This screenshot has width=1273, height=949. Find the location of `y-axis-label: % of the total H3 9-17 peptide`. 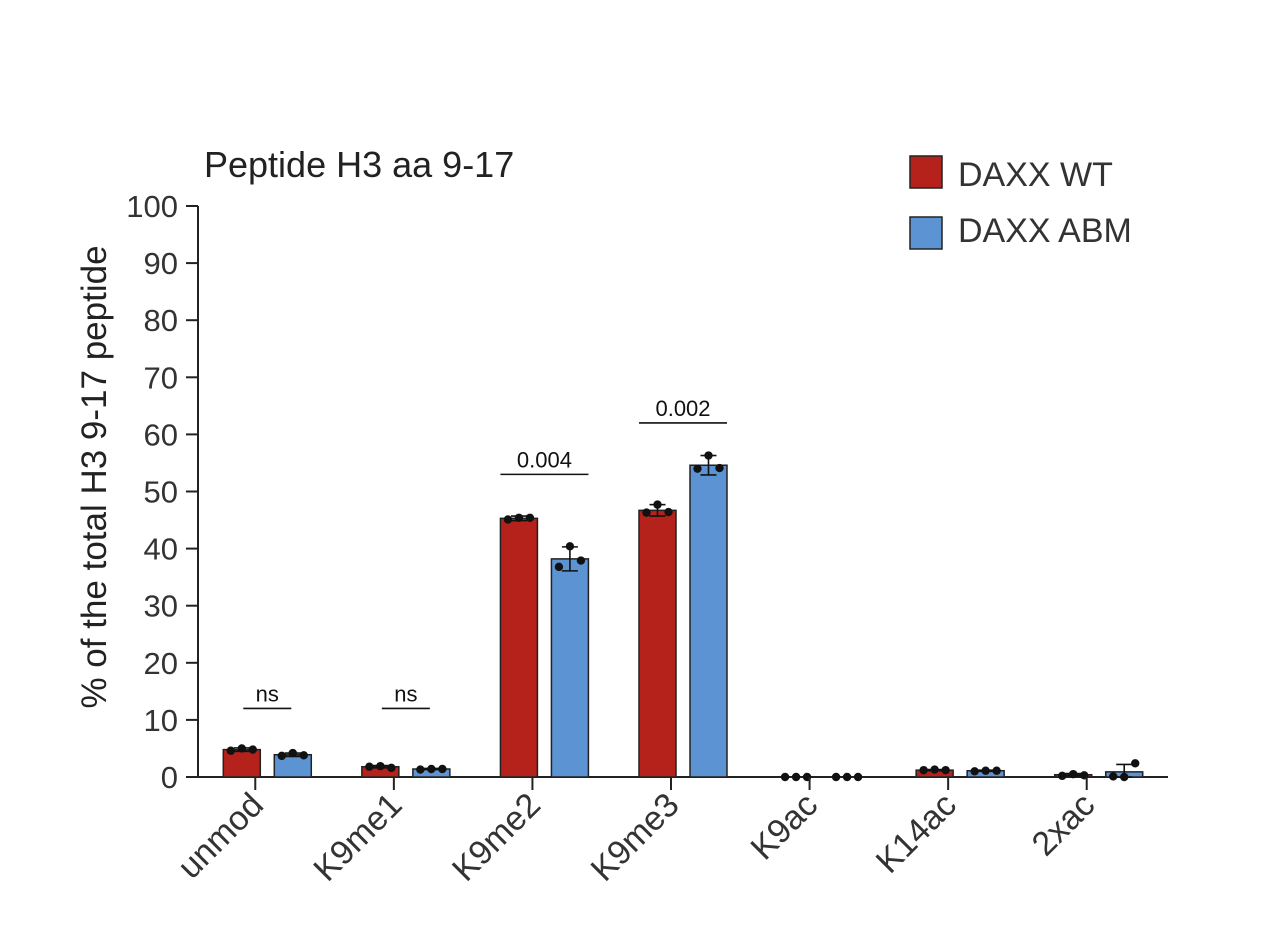

y-axis-label: % of the total H3 9-17 peptide is located at coordinates (94, 476).